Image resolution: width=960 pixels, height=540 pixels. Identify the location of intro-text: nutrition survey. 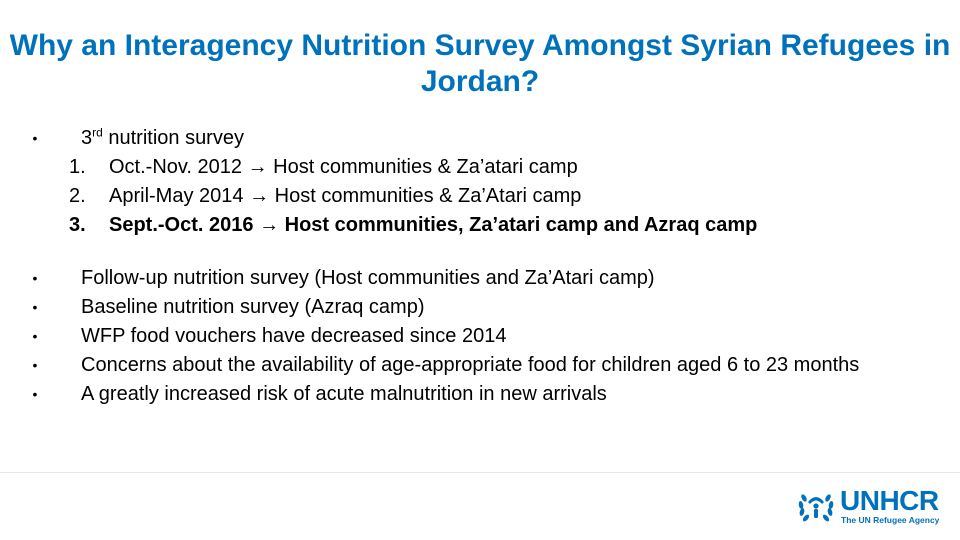
(173, 138).